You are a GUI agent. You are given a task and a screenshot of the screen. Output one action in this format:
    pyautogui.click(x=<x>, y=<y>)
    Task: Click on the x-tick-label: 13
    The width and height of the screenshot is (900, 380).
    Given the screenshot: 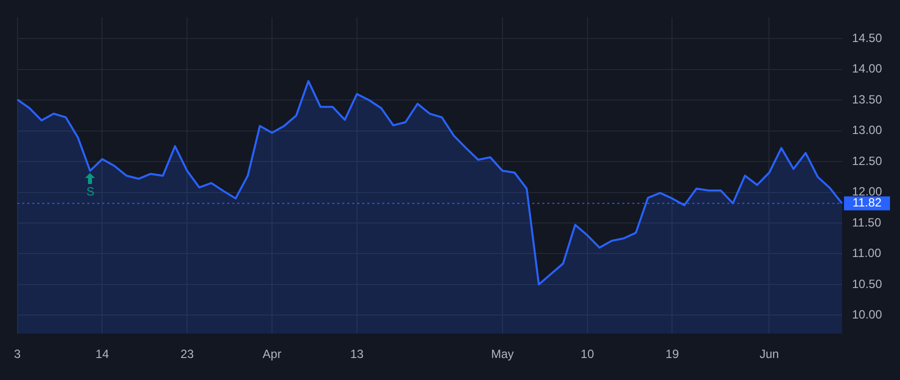 What is the action you would take?
    pyautogui.click(x=357, y=354)
    